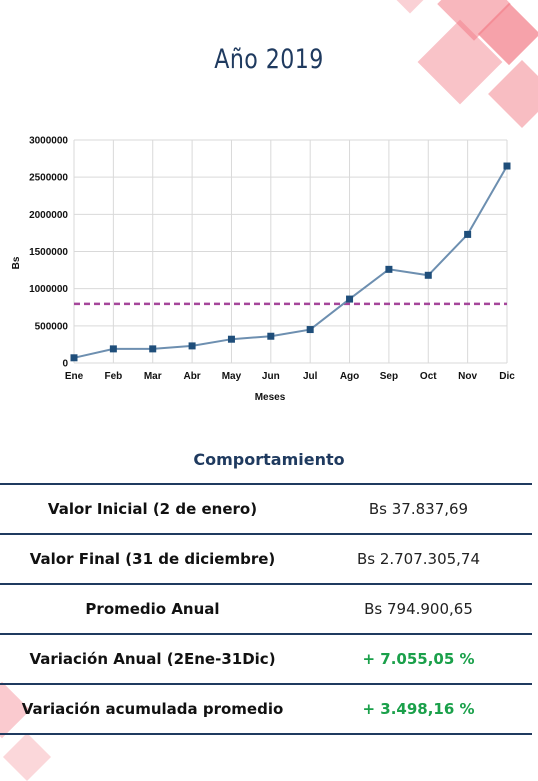 This screenshot has height=781, width=538. What do you see at coordinates (191, 376) in the screenshot?
I see `x-tick-label: Abr` at bounding box center [191, 376].